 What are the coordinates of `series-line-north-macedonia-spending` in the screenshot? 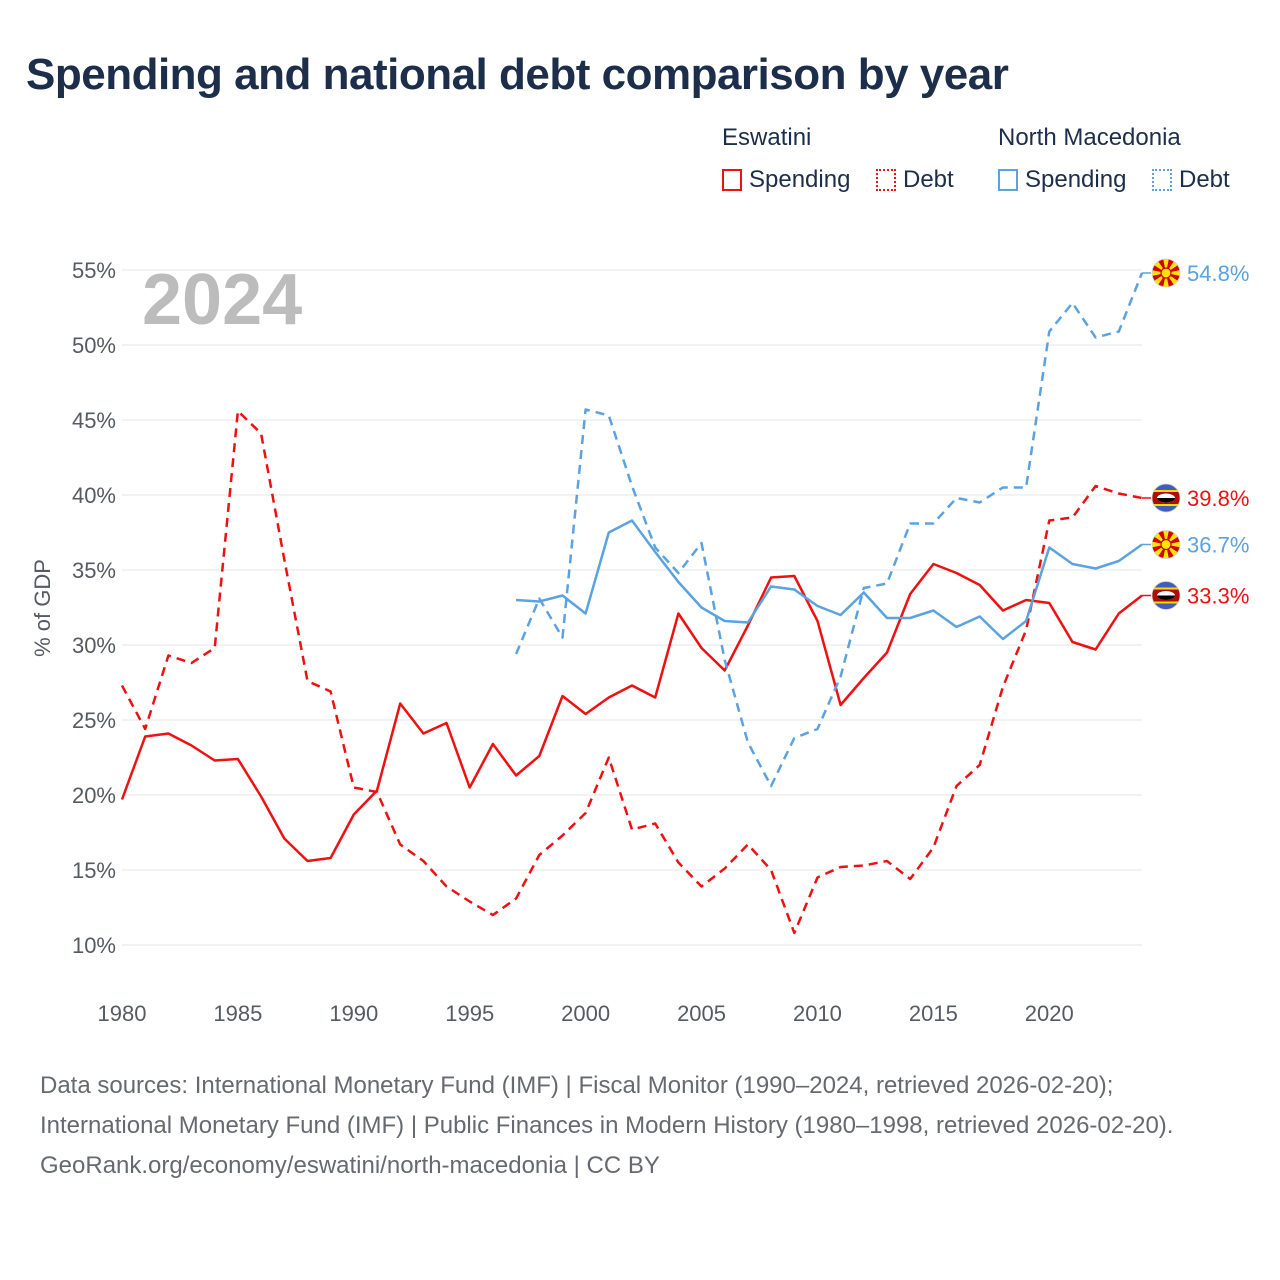 It's located at (829, 580).